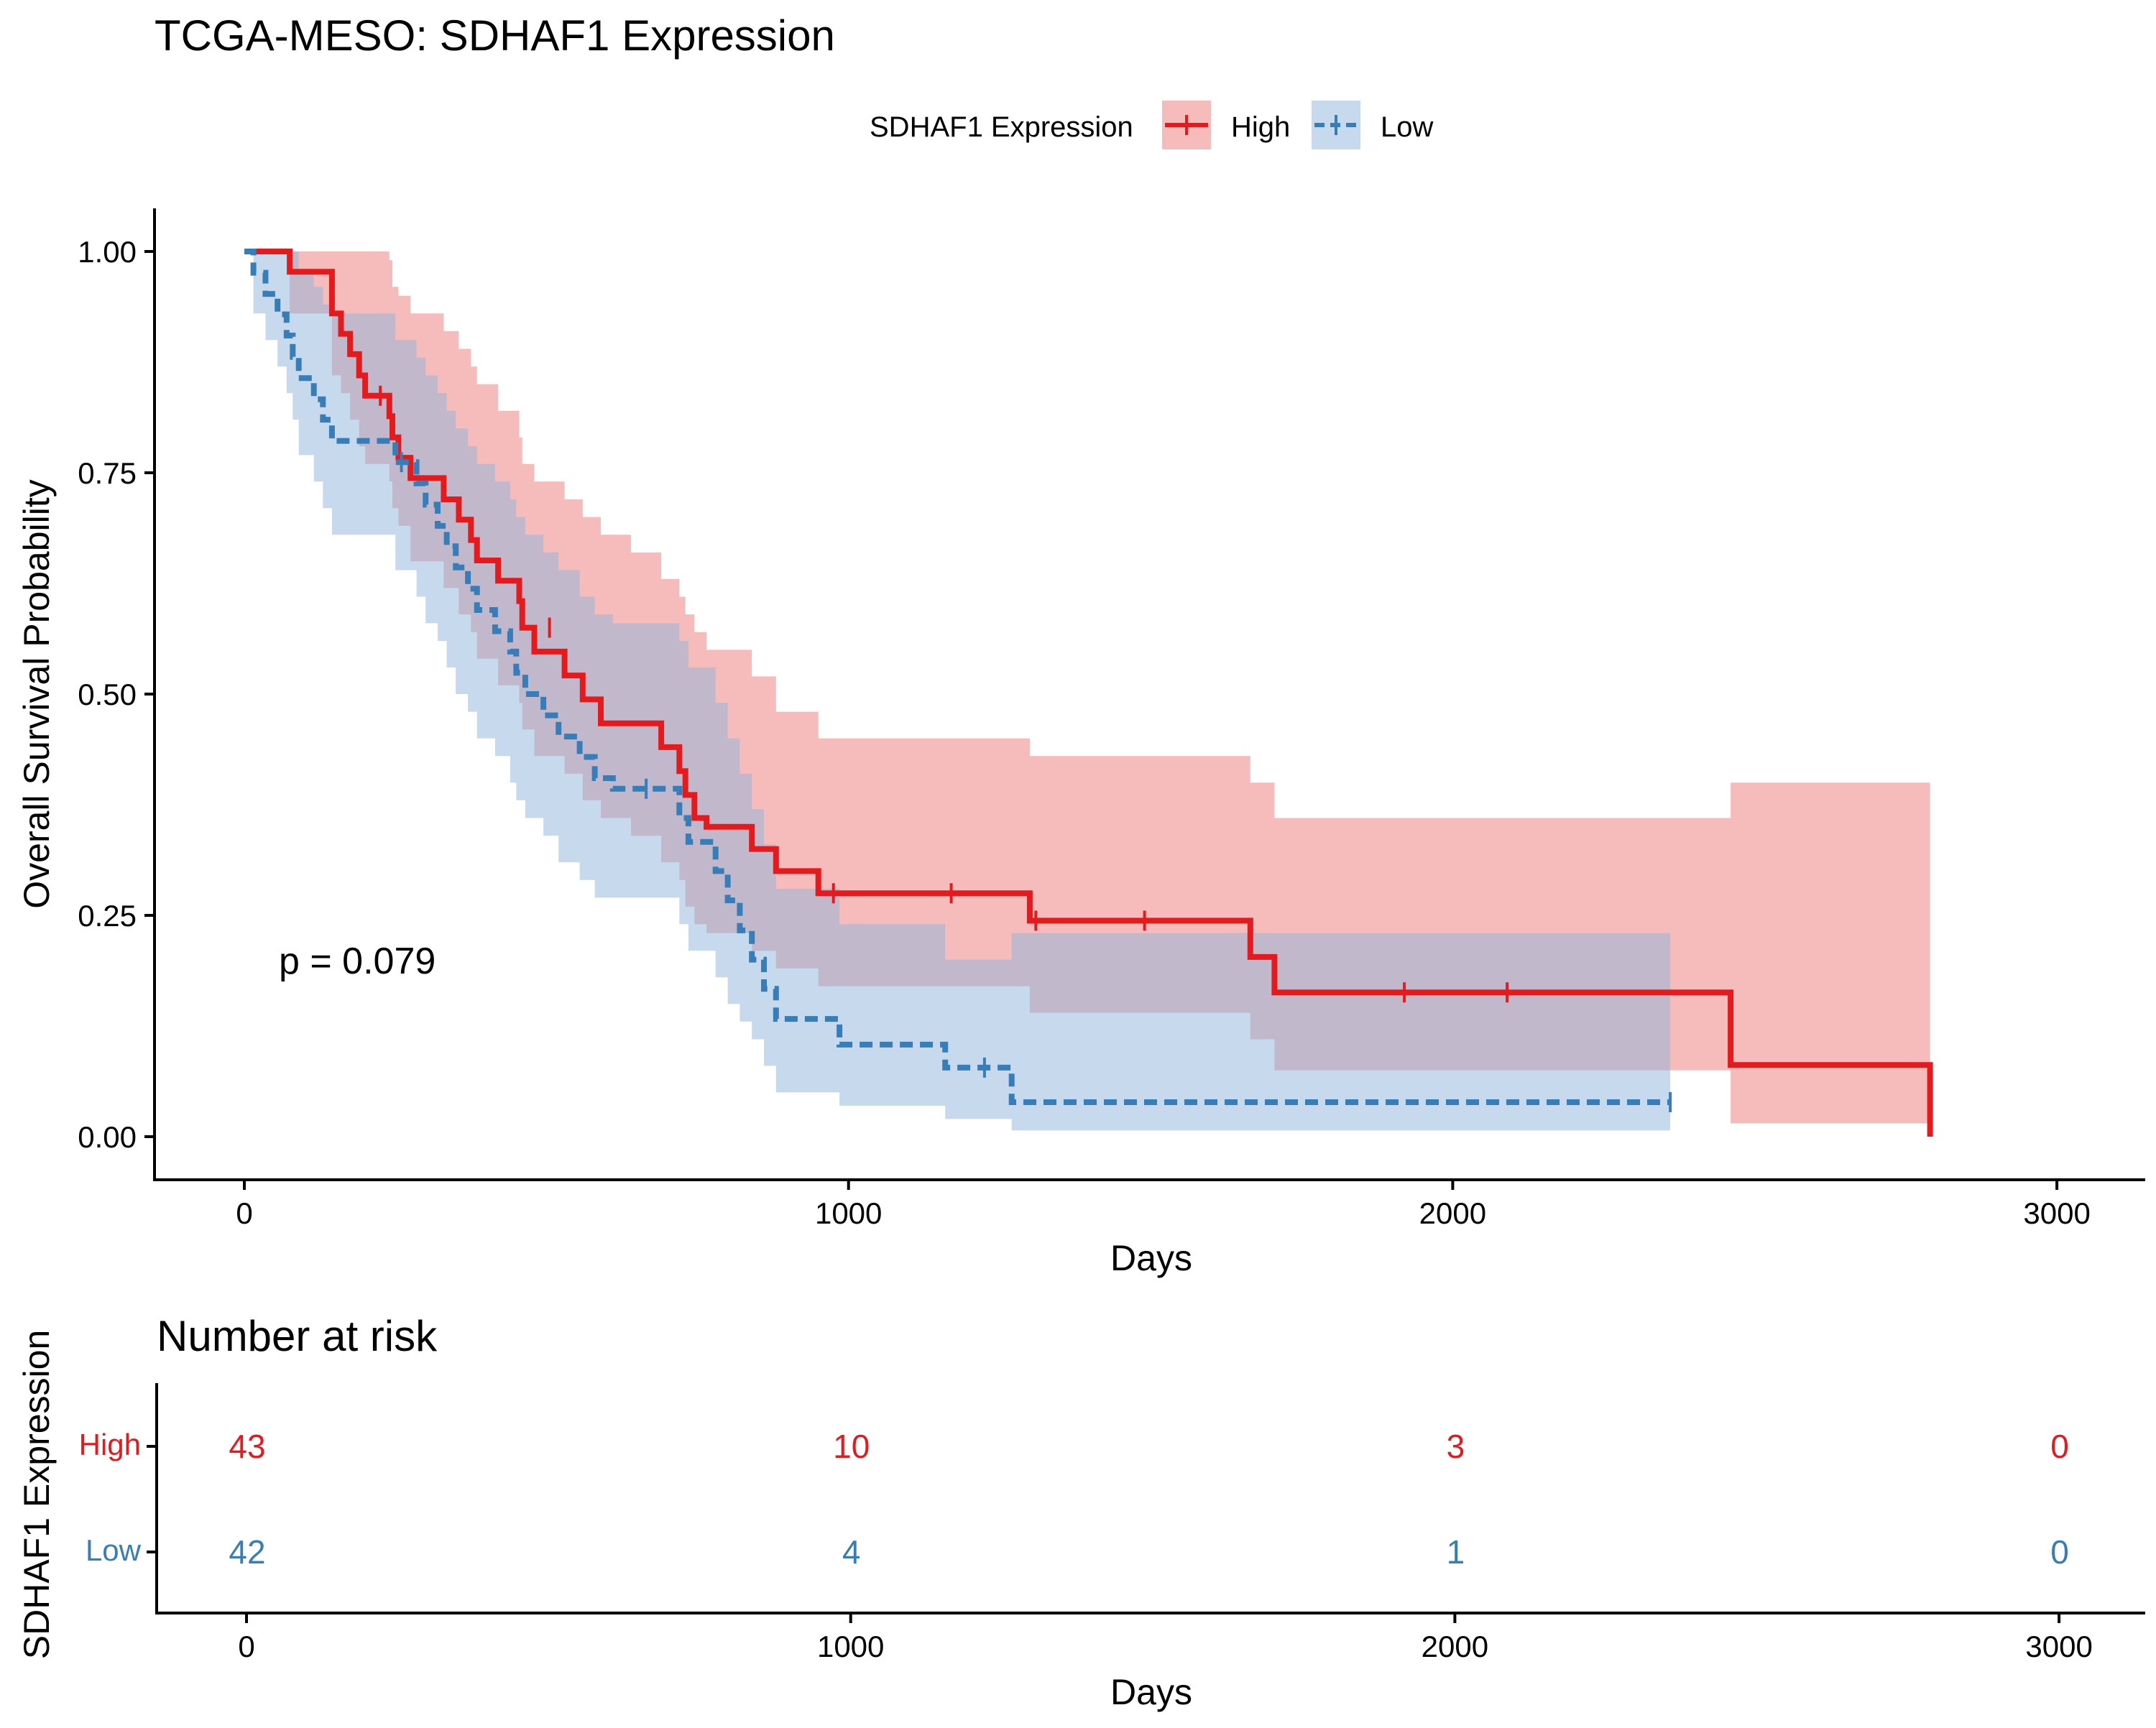 The width and height of the screenshot is (2156, 1728). What do you see at coordinates (851, 1446) in the screenshot?
I see `risk-count-high: 10` at bounding box center [851, 1446].